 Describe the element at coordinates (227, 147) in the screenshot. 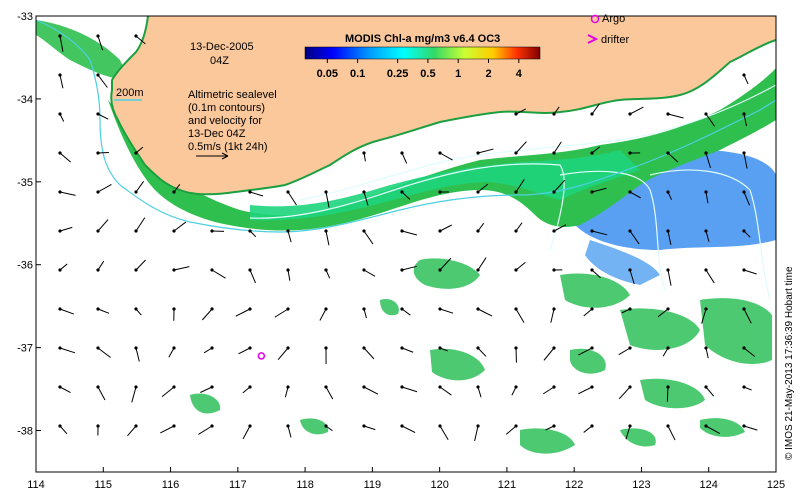

I see `velocity-note-line-5: 0.5m/s (1kt 24h)` at that location.